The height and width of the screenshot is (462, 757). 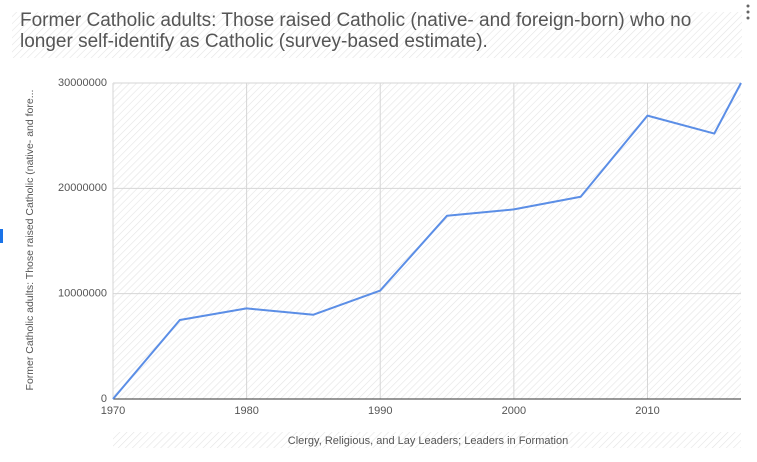 I want to click on x-tick-label: 1990, so click(x=380, y=411).